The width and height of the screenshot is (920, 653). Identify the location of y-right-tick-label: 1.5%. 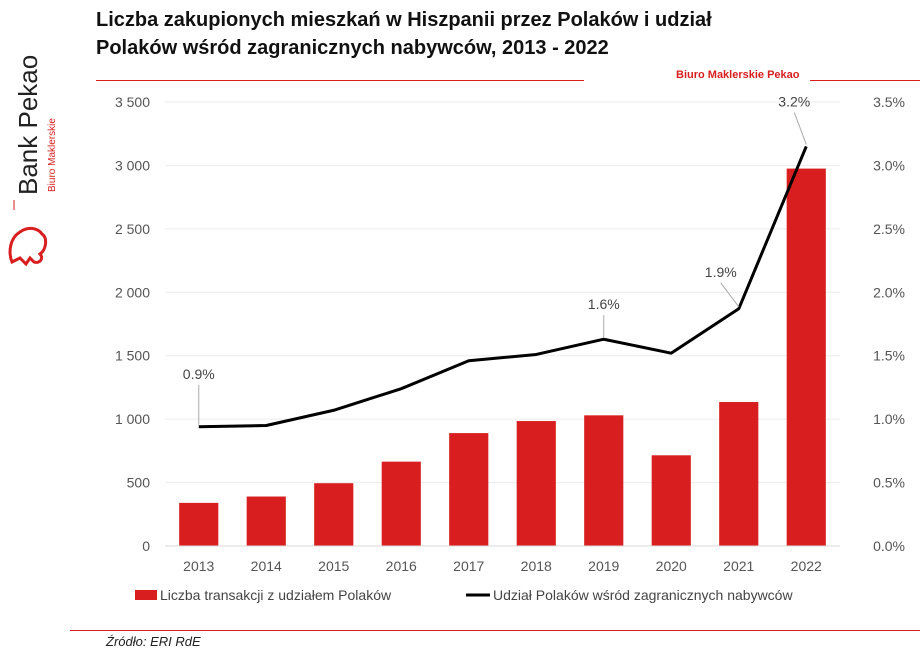
(889, 356).